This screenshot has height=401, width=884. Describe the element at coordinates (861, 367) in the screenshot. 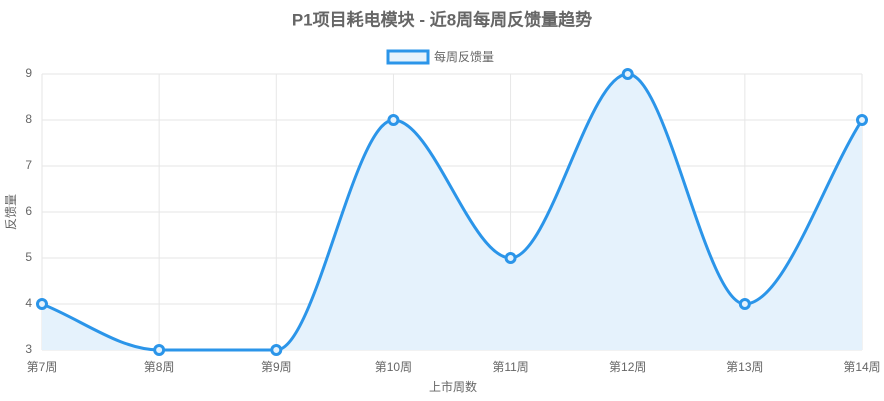

I see `x-tick-label: 第14周` at that location.